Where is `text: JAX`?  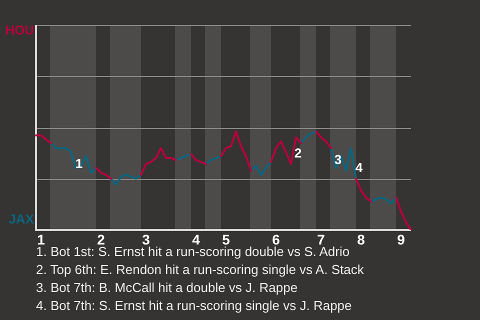
text: JAX is located at coordinates (21, 219).